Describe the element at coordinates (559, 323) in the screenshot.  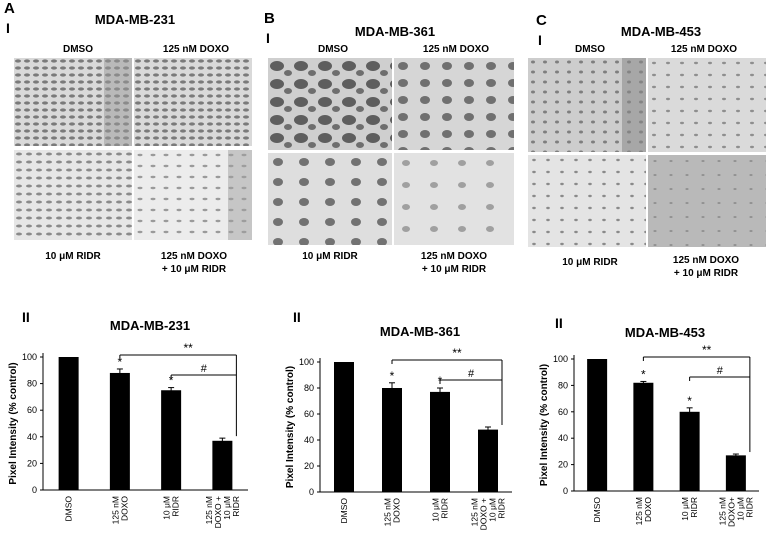
I see `section-roman-c2: II` at that location.